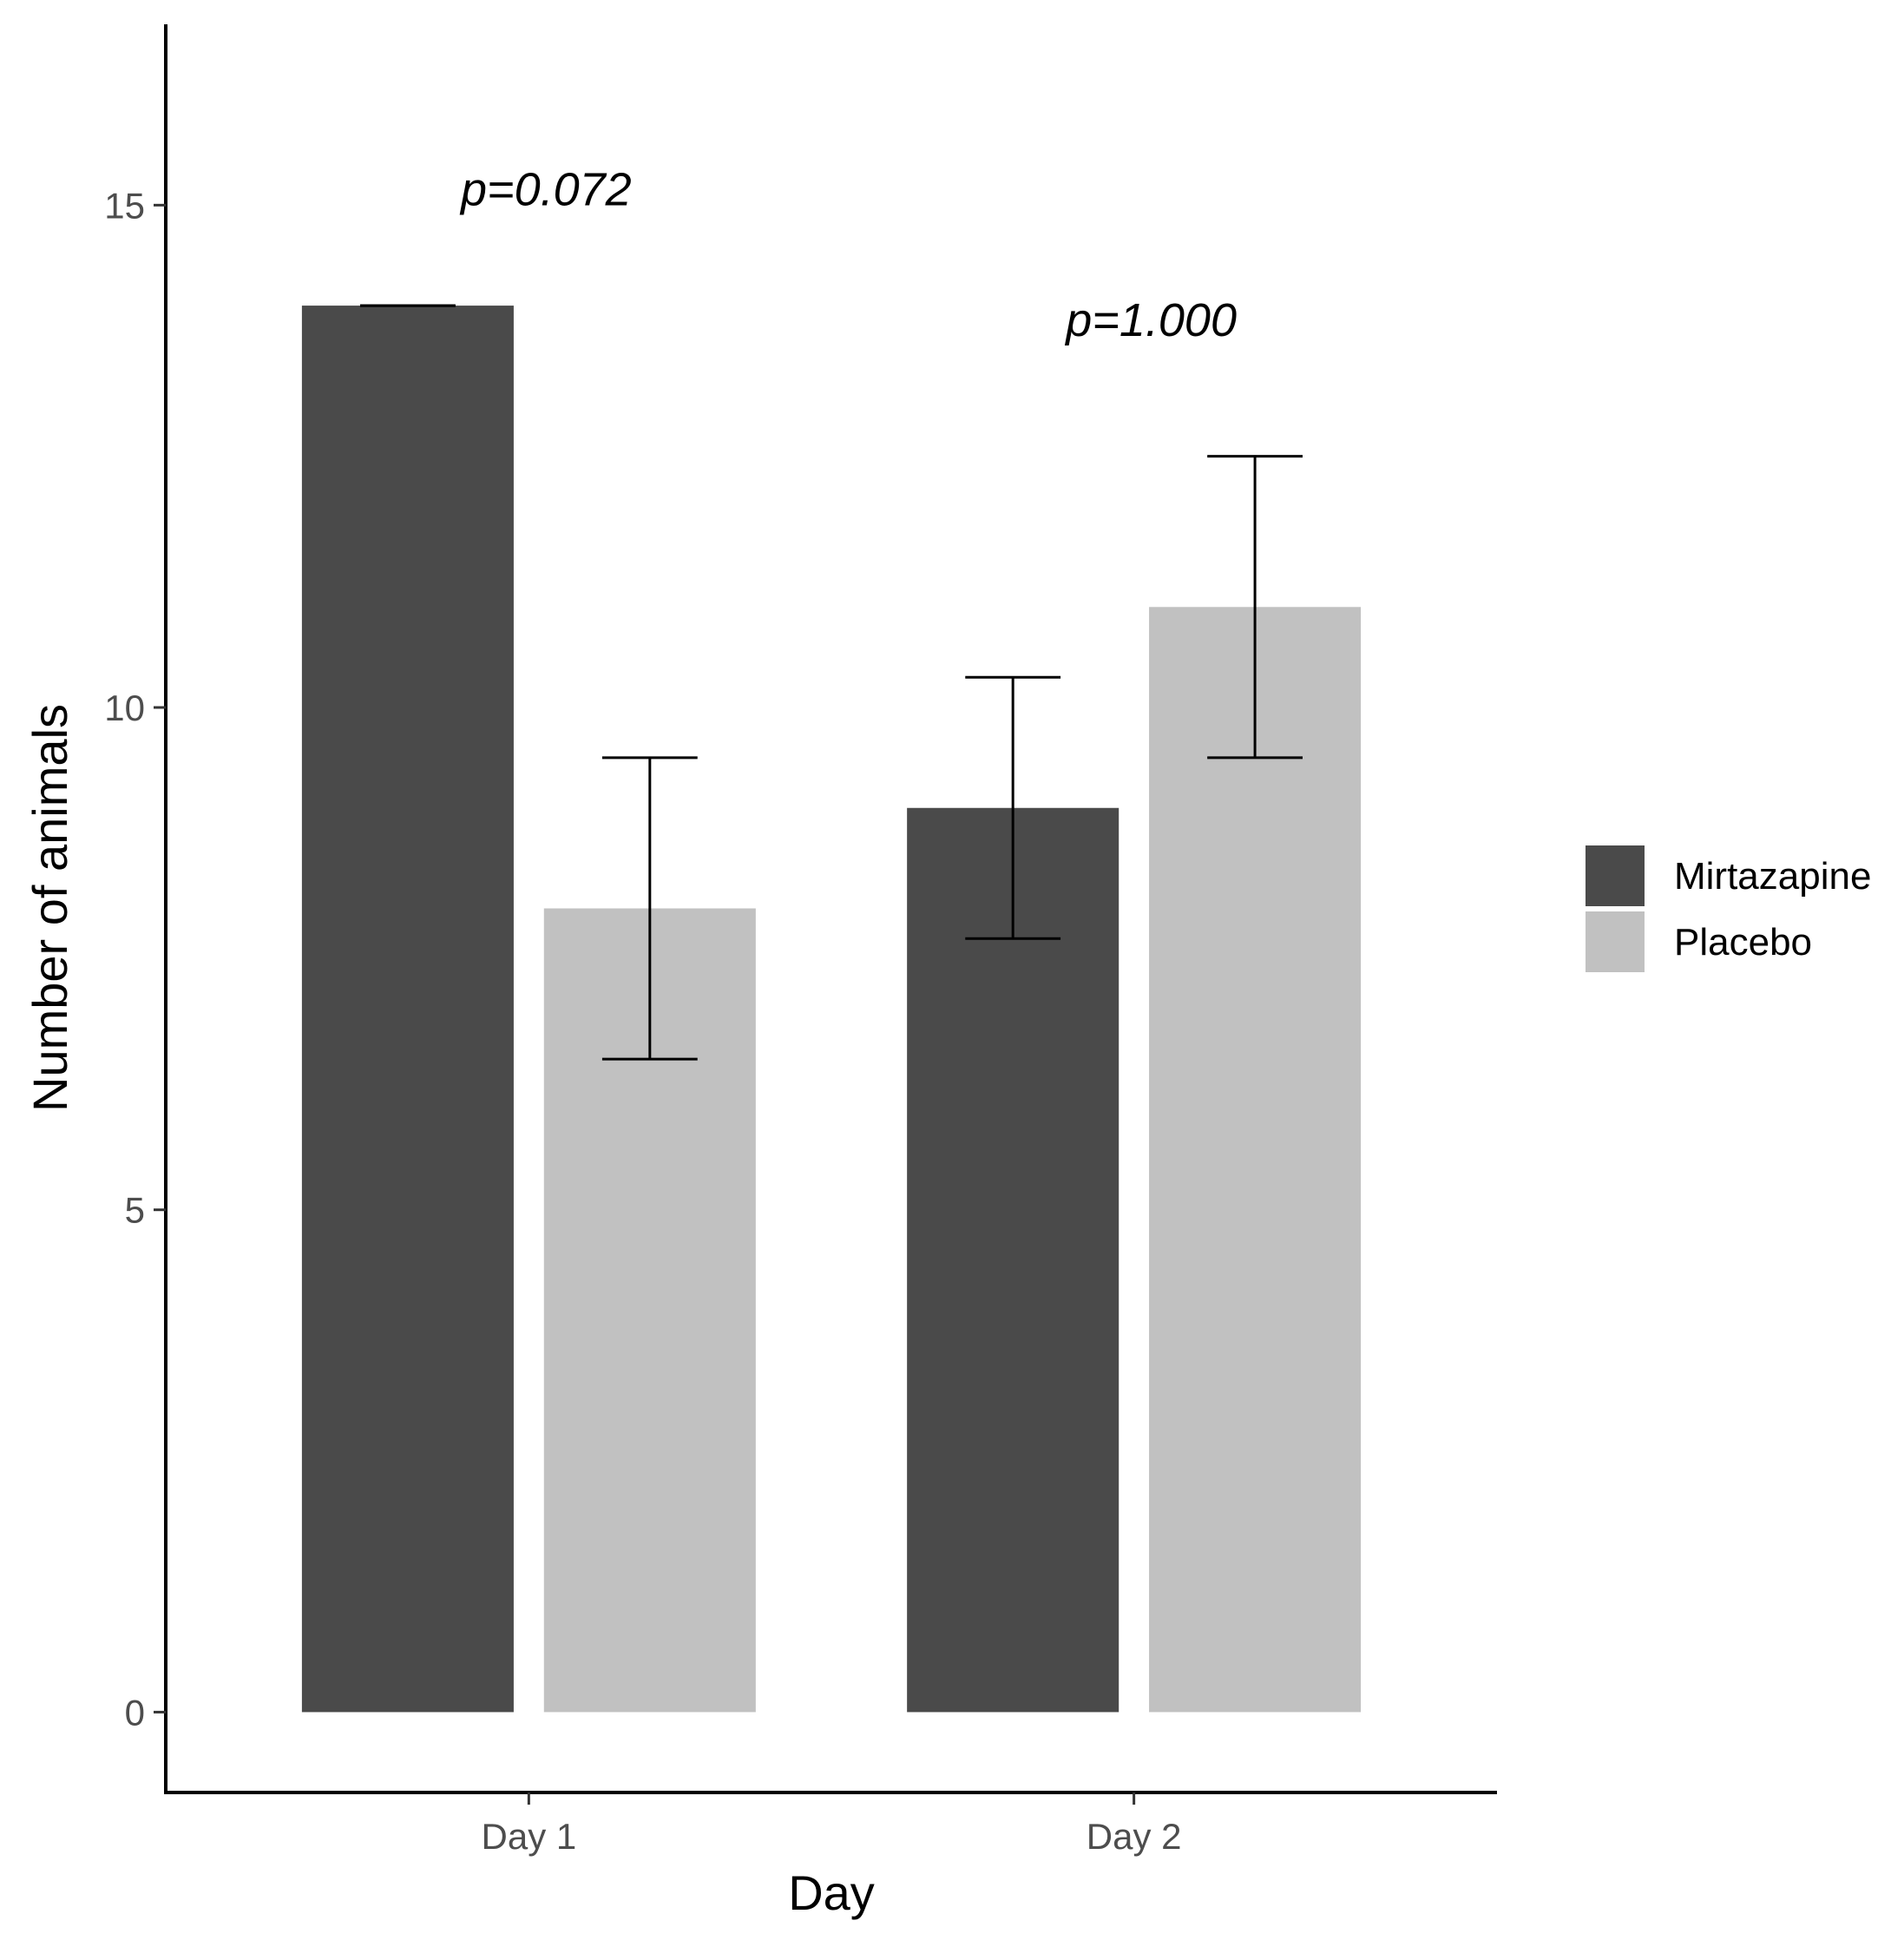  Describe the element at coordinates (529, 1836) in the screenshot. I see `x-tick-label: Day 1` at that location.